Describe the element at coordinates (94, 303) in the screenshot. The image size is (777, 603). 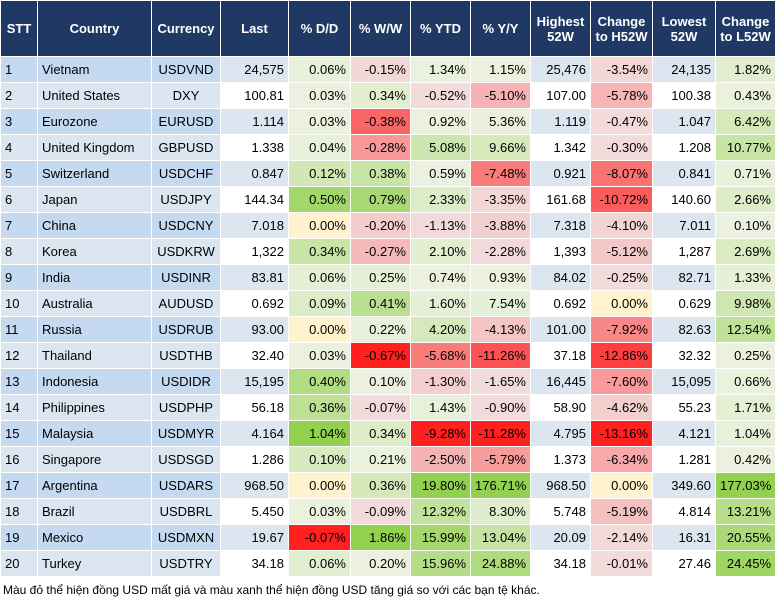
I see `country: Australia` at that location.